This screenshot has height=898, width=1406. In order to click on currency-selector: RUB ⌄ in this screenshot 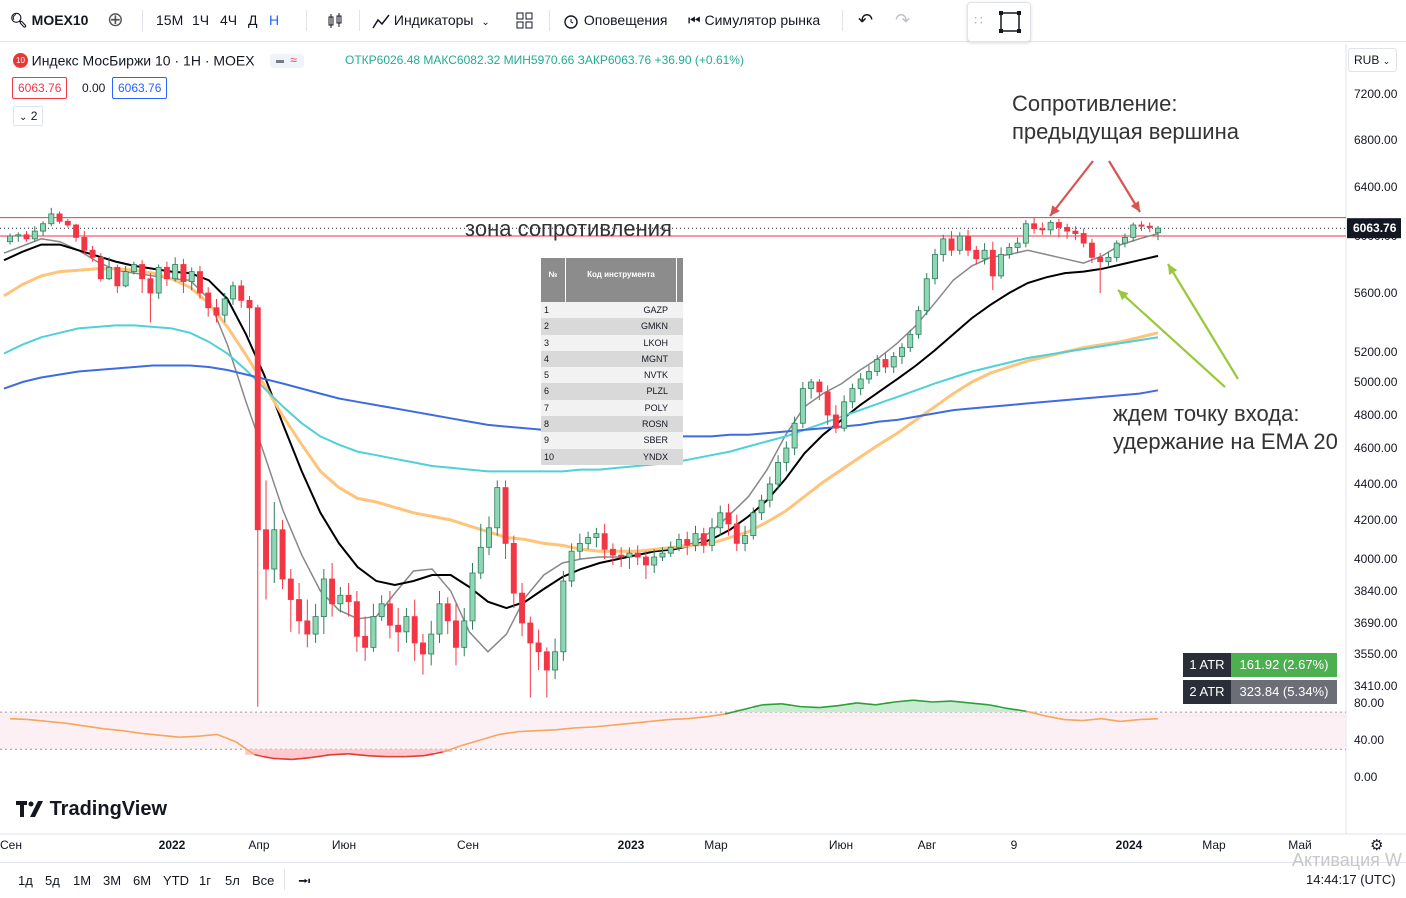, I will do `click(1372, 60)`.